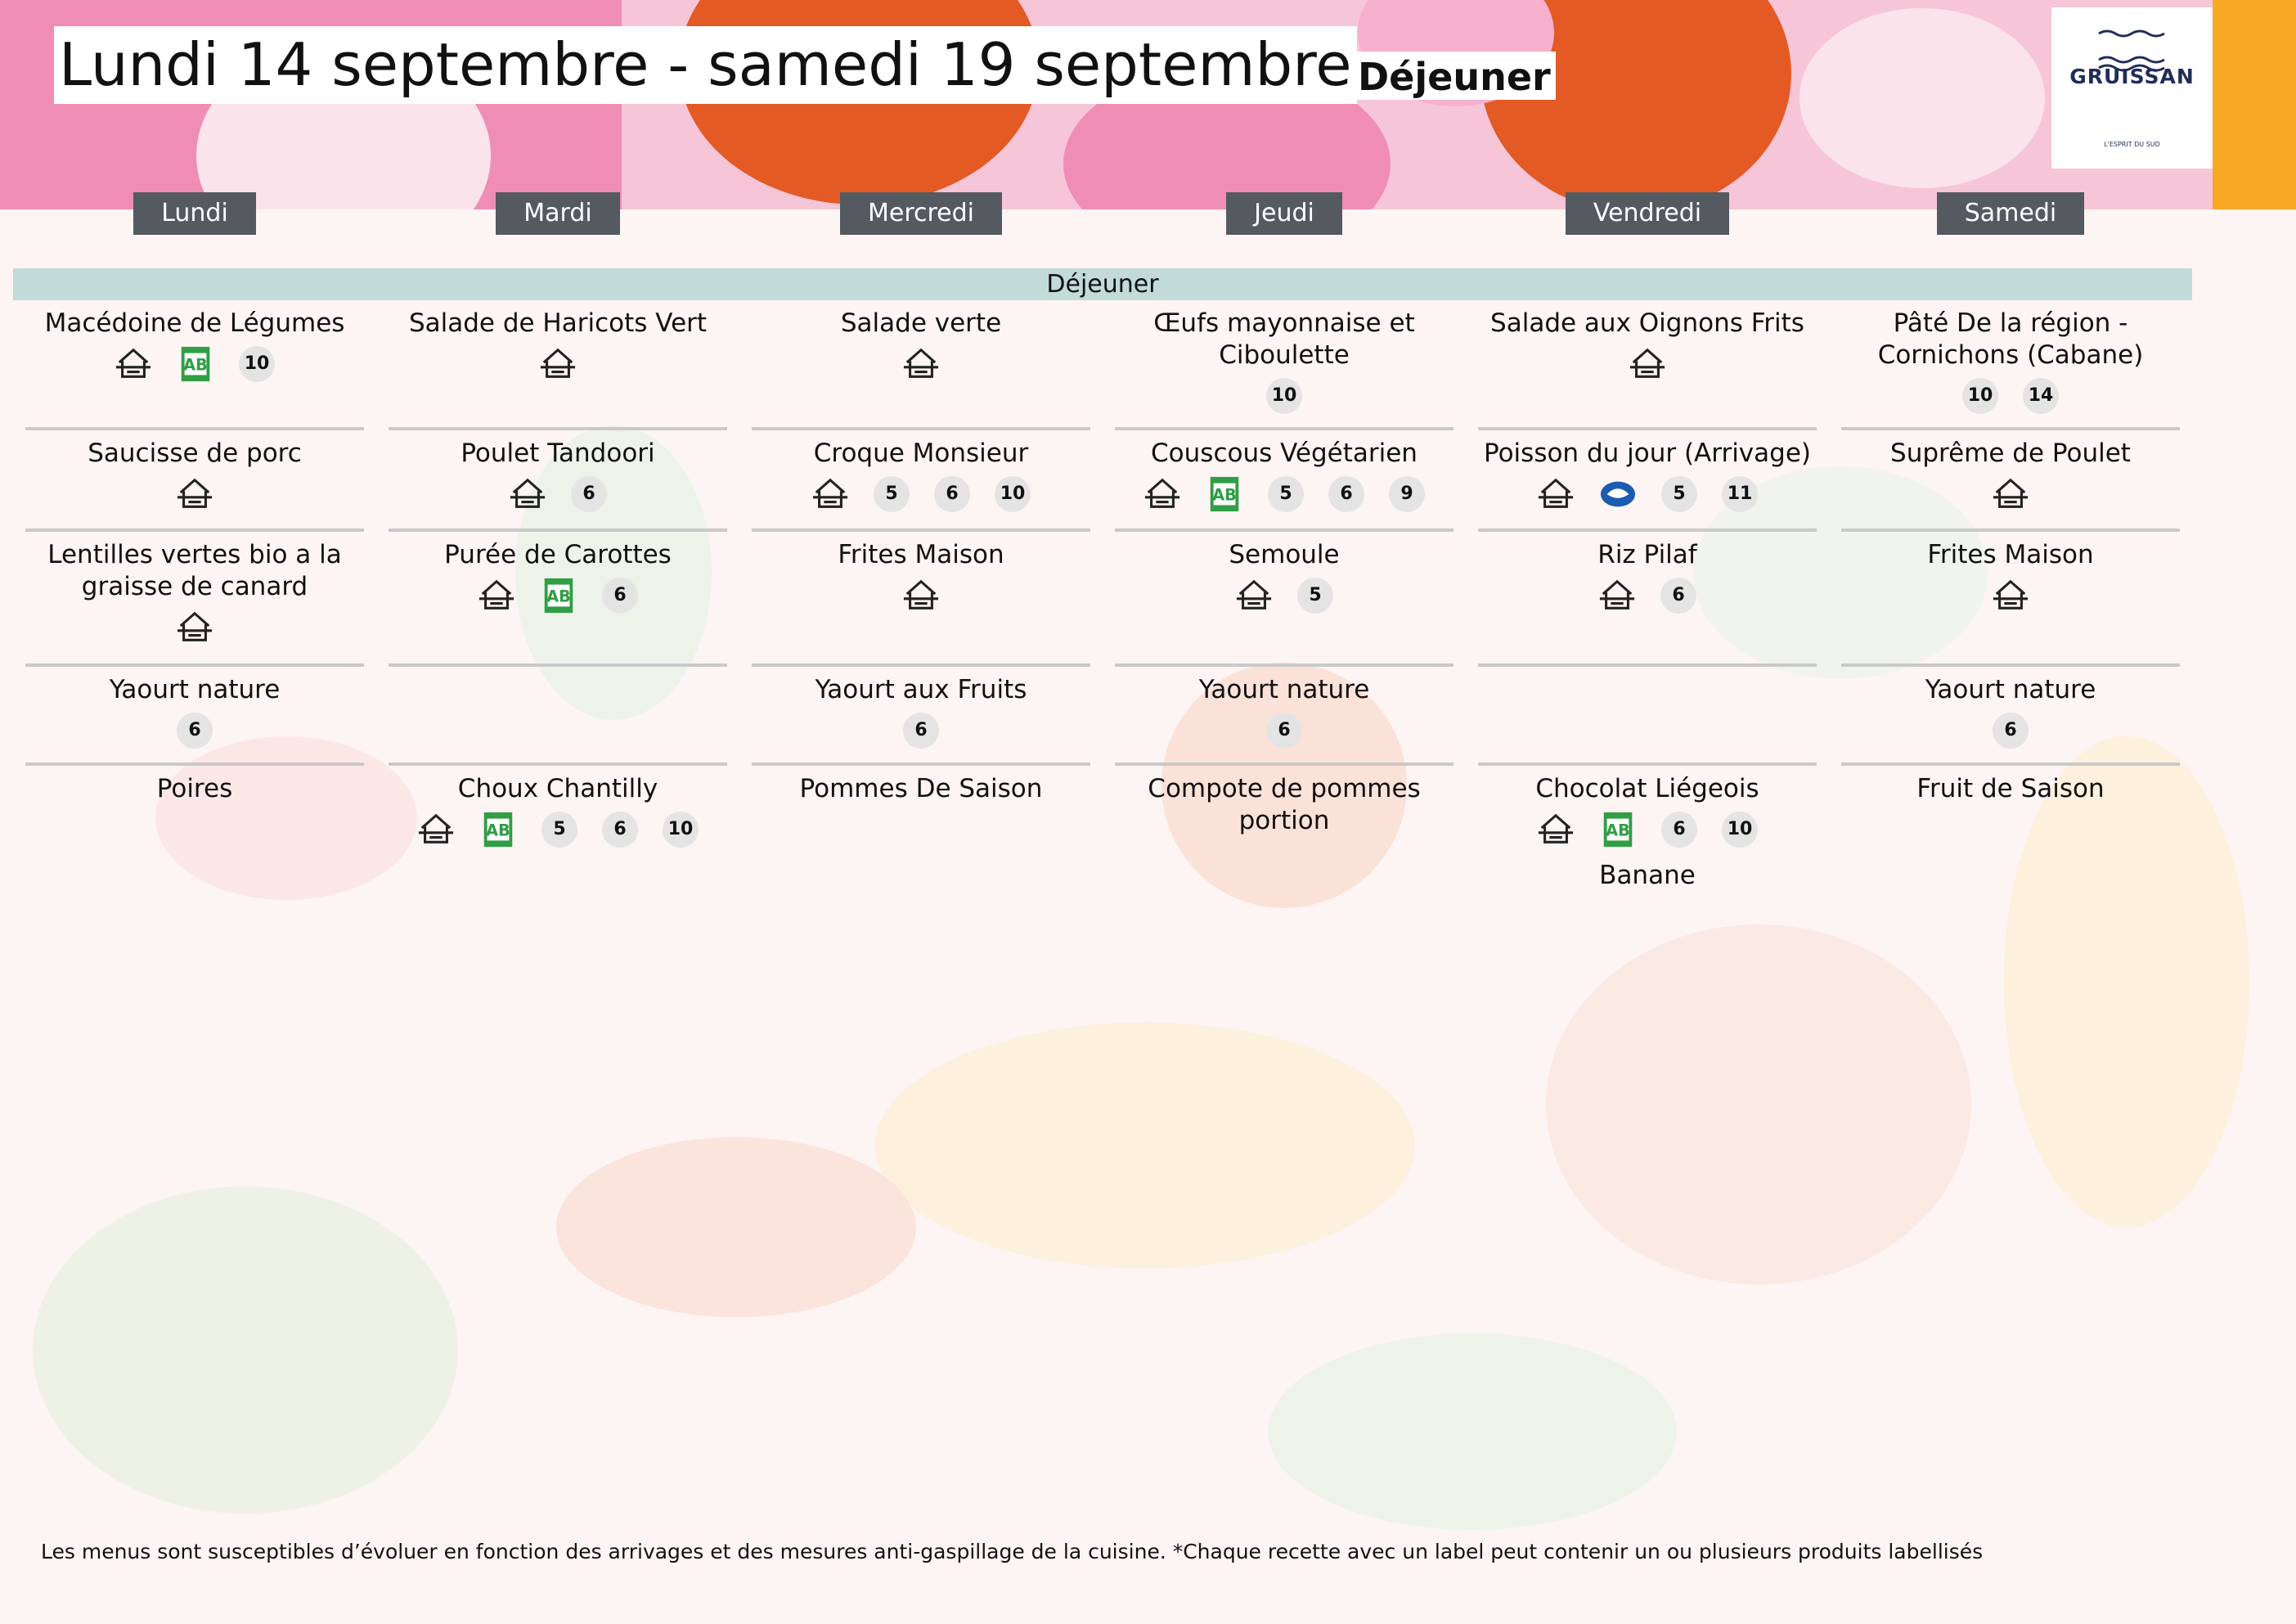 This screenshot has height=1624, width=2296. I want to click on dish: Frites Maison, so click(921, 554).